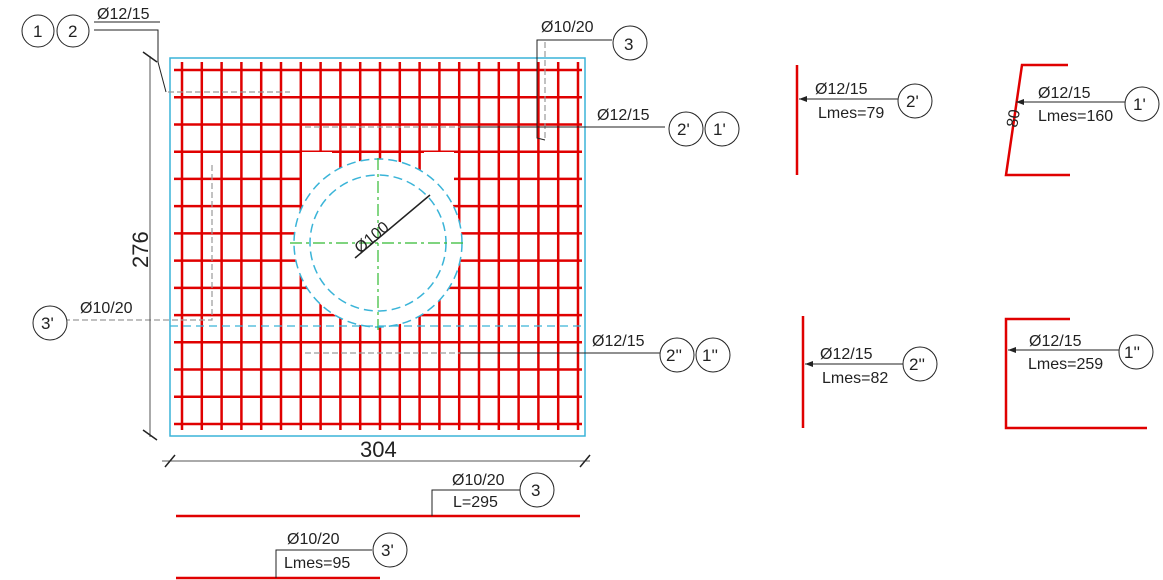  I want to click on callout-2p-1p-spec: Ø12/15, so click(623, 115).